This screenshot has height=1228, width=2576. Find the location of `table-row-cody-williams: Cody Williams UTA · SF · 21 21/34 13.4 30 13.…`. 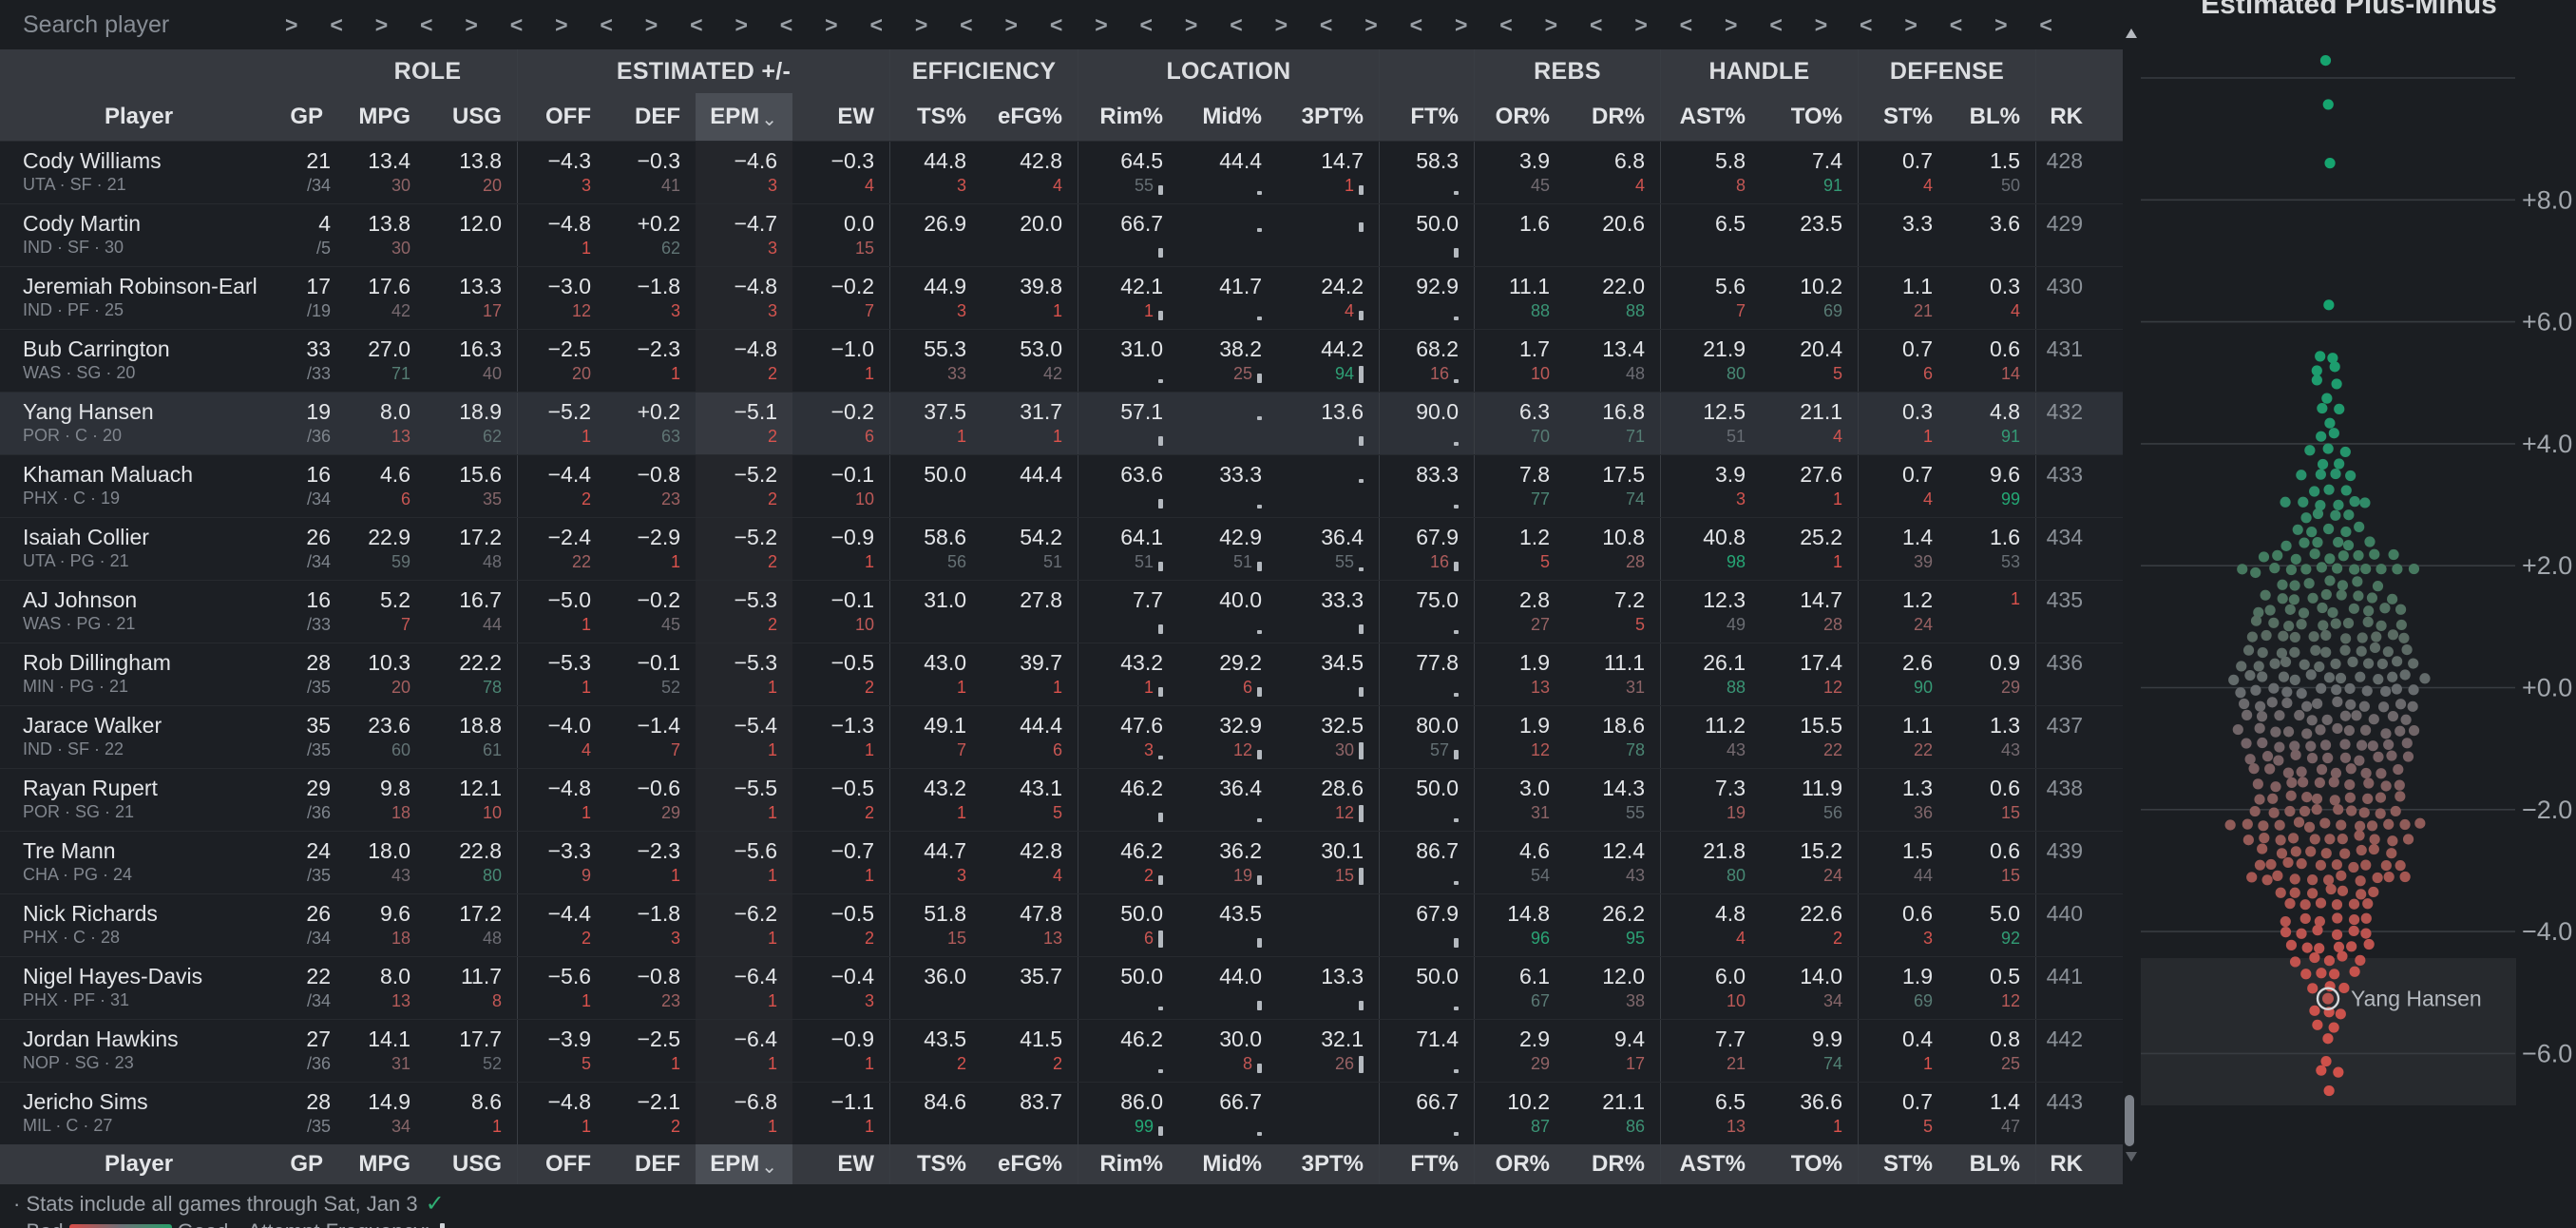

table-row-cody-williams: Cody Williams UTA · SF · 21 21/34 13.4 30 13.… is located at coordinates (1061, 172).